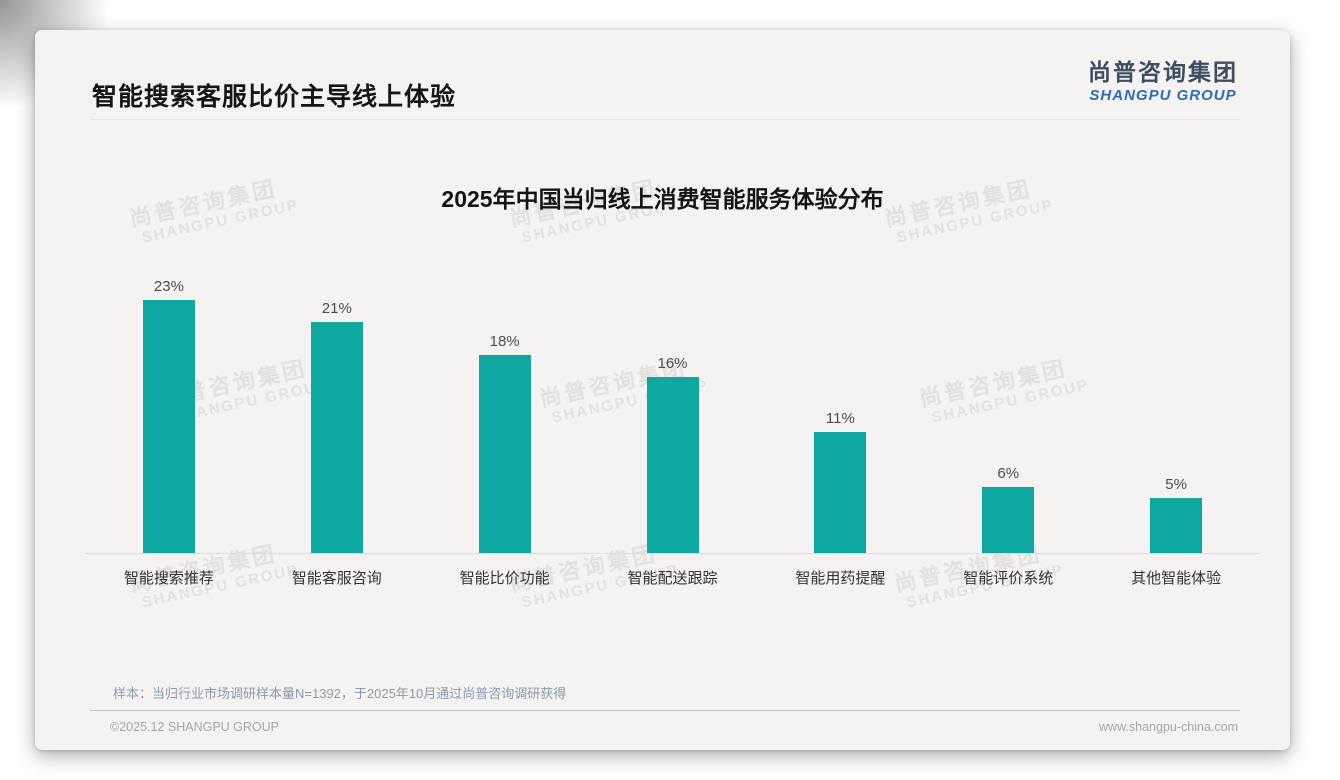  Describe the element at coordinates (336, 578) in the screenshot. I see `category-label: 智能客服咨询` at that location.